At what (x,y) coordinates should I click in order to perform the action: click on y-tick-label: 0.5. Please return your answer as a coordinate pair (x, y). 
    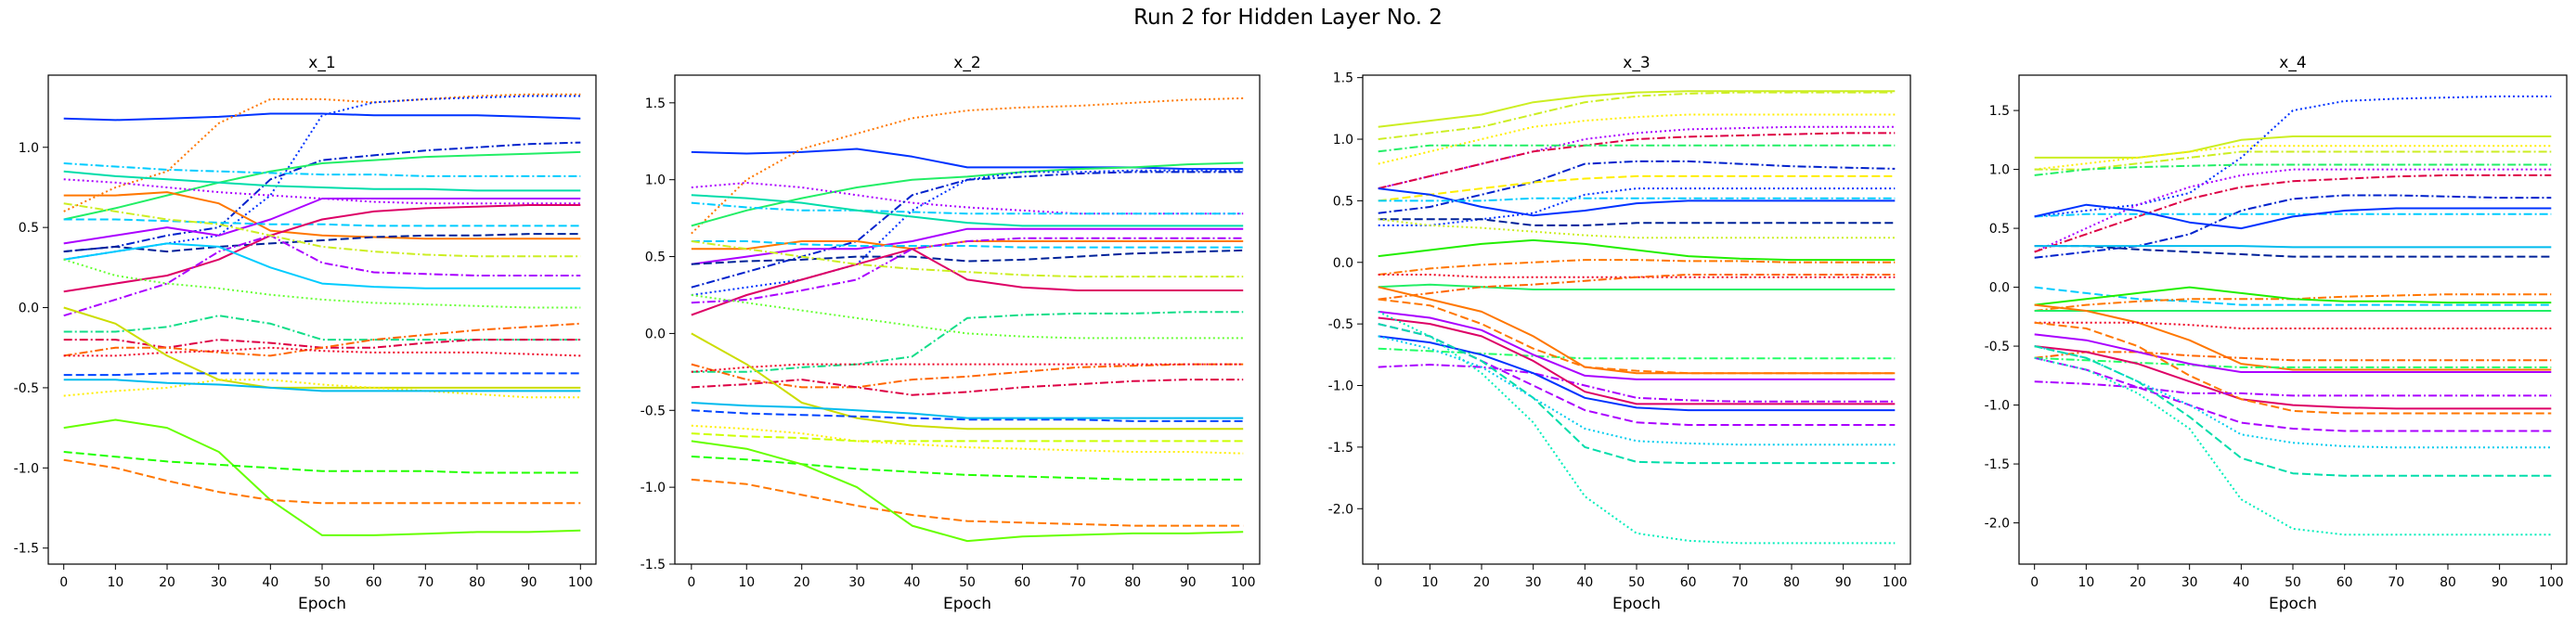
    Looking at the image, I should click on (1999, 229).